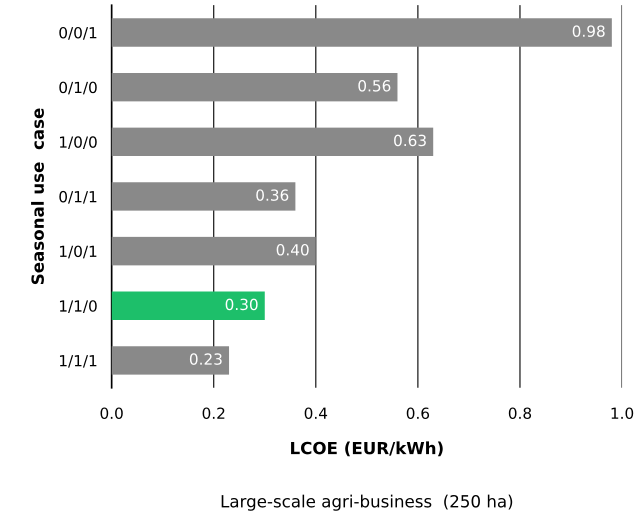 This screenshot has width=638, height=517. Describe the element at coordinates (78, 361) in the screenshot. I see `y-tick-label: 1/1/1` at that location.